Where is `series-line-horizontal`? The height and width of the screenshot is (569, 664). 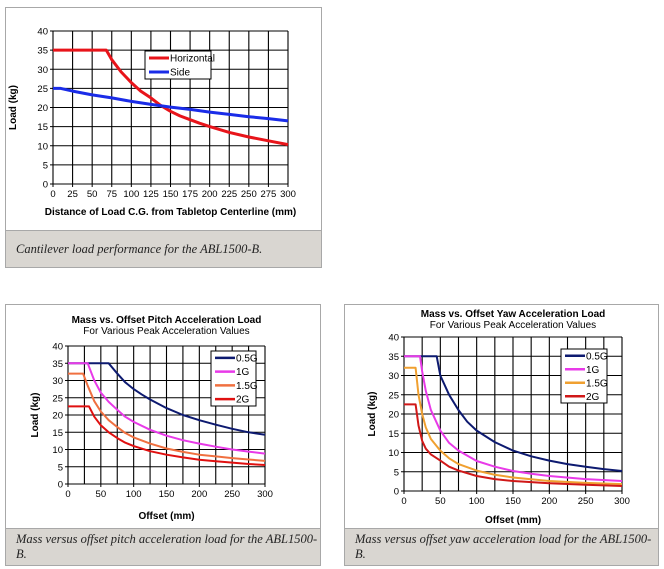 series-line-horizontal is located at coordinates (171, 97).